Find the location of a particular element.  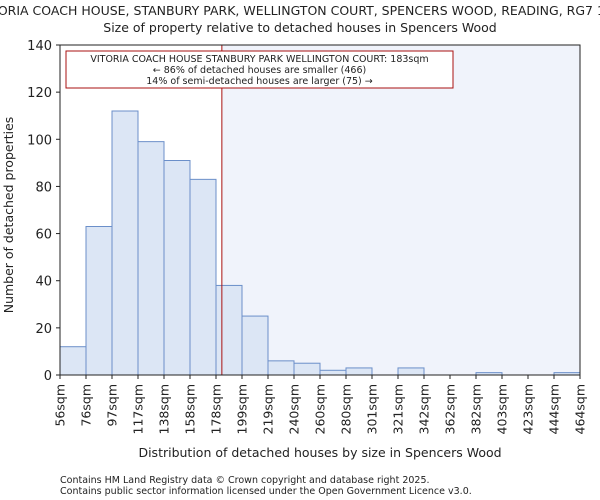

bar-56sqm is located at coordinates (73, 361).